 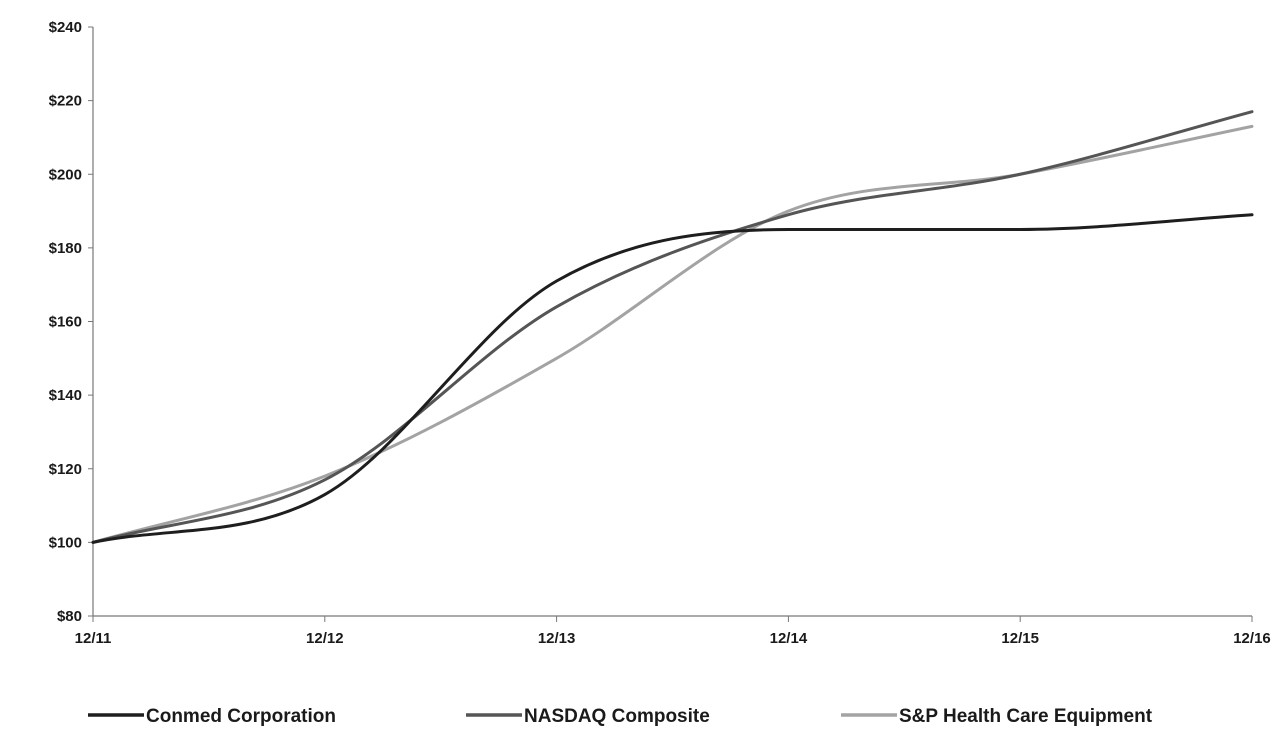 I want to click on x-tick-label: 12/13, so click(x=557, y=638).